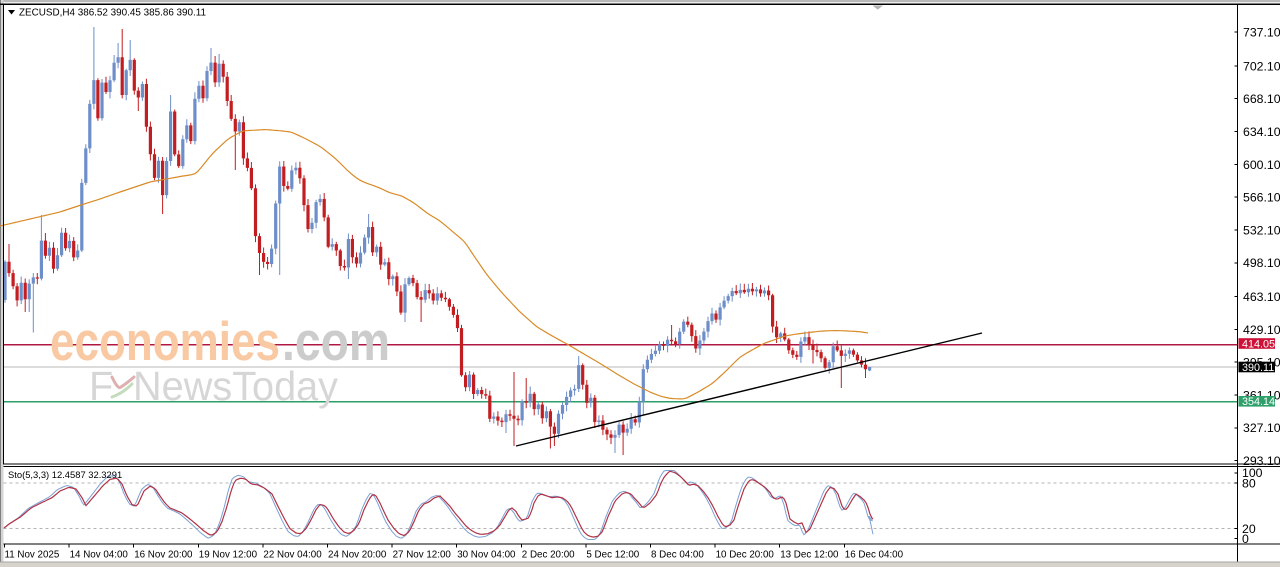  What do you see at coordinates (1261, 461) in the screenshot?
I see `svg-text: 293.10` at bounding box center [1261, 461].